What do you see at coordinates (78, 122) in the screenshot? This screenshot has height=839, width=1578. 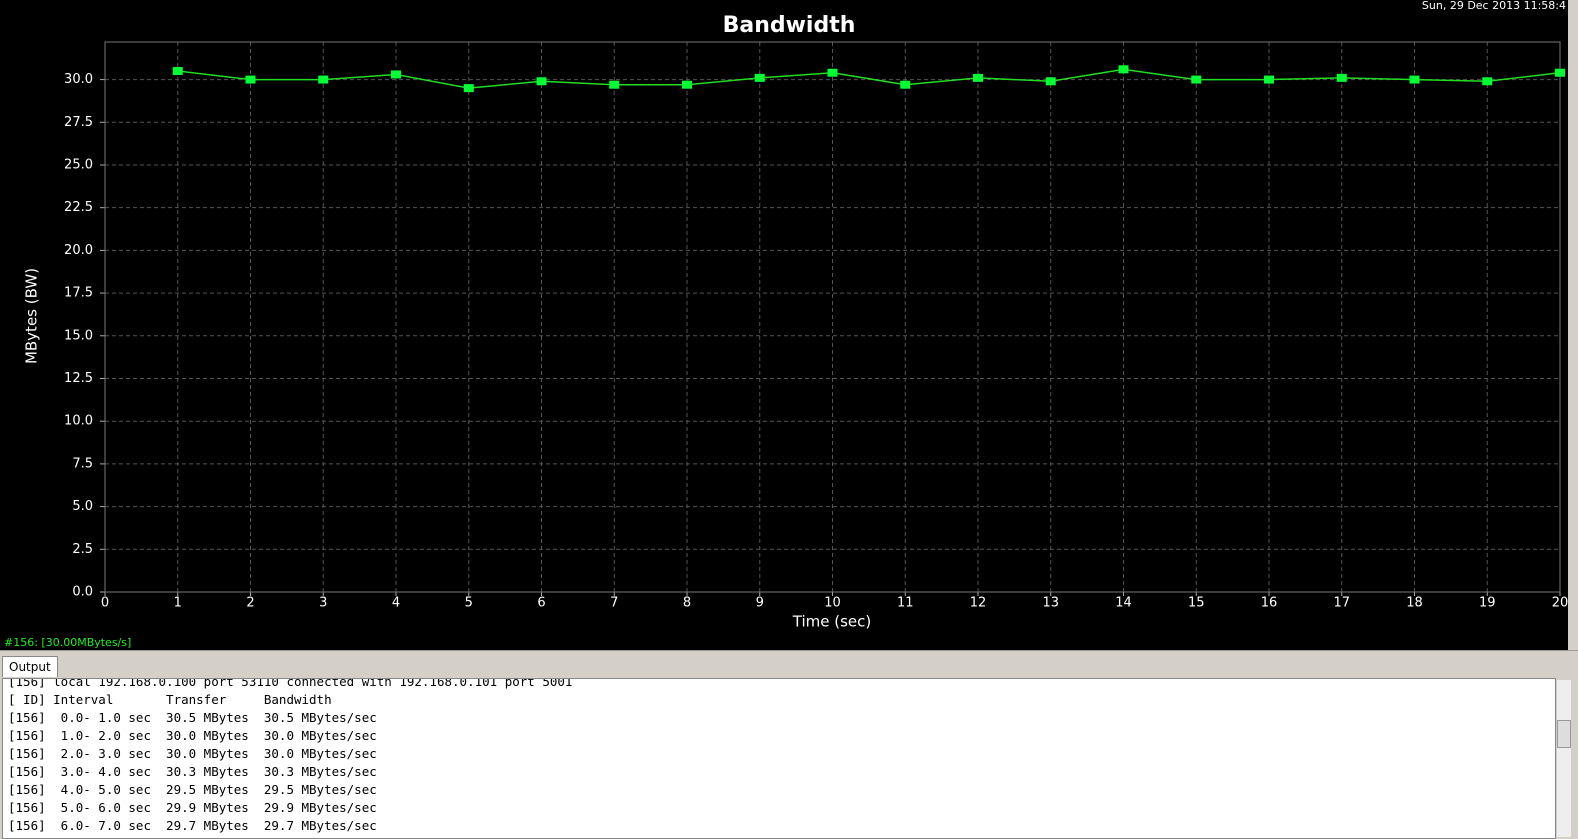 I see `y-tick-label: 27.5` at bounding box center [78, 122].